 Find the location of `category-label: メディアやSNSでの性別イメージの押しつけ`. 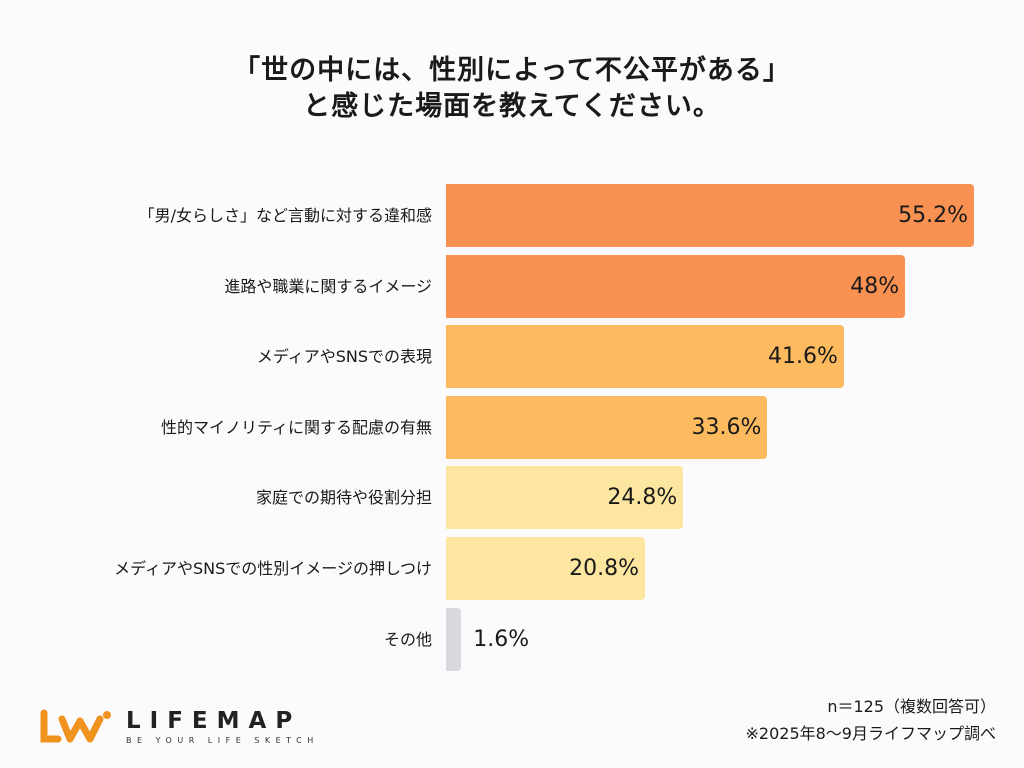

category-label: メディアやSNSでの性別イメージの押しつけ is located at coordinates (273, 568).